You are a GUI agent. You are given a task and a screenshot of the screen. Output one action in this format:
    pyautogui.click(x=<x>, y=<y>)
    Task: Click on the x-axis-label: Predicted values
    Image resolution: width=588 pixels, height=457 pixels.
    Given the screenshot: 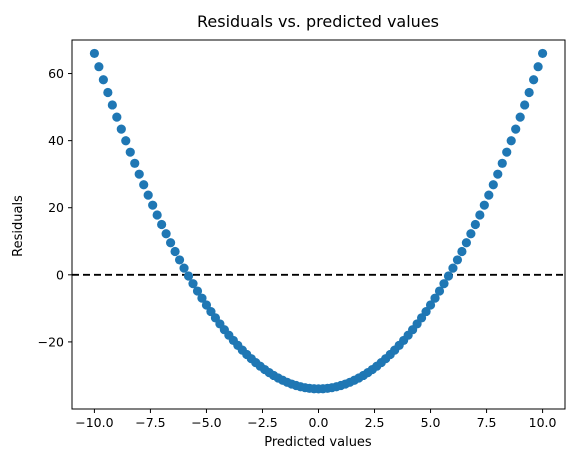 What is the action you would take?
    pyautogui.click(x=318, y=442)
    